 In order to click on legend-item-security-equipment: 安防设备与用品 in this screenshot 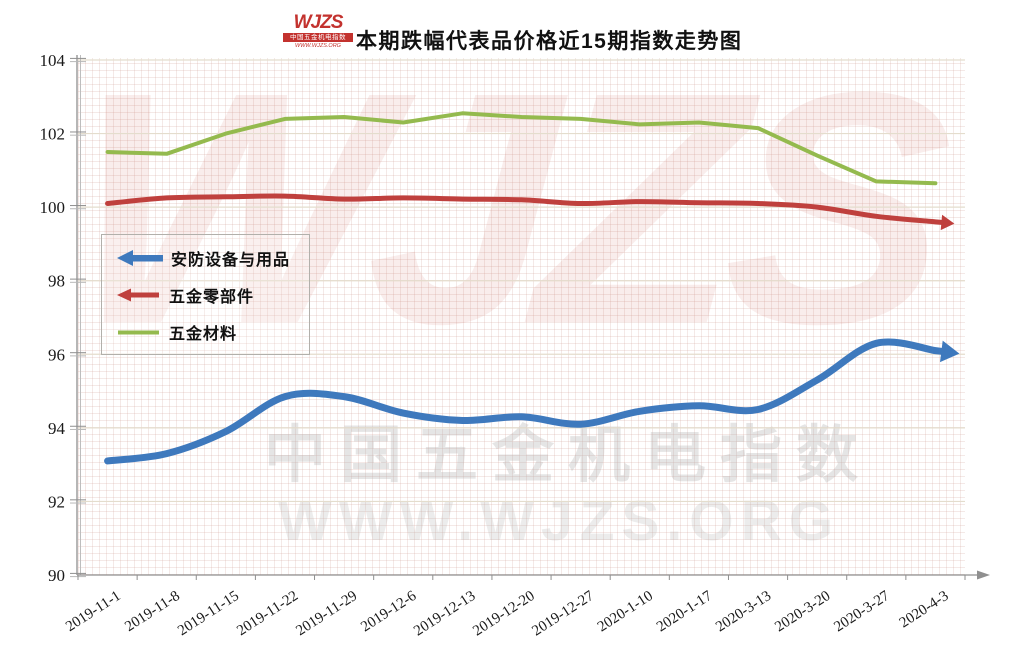, I will do `click(212, 257)`.